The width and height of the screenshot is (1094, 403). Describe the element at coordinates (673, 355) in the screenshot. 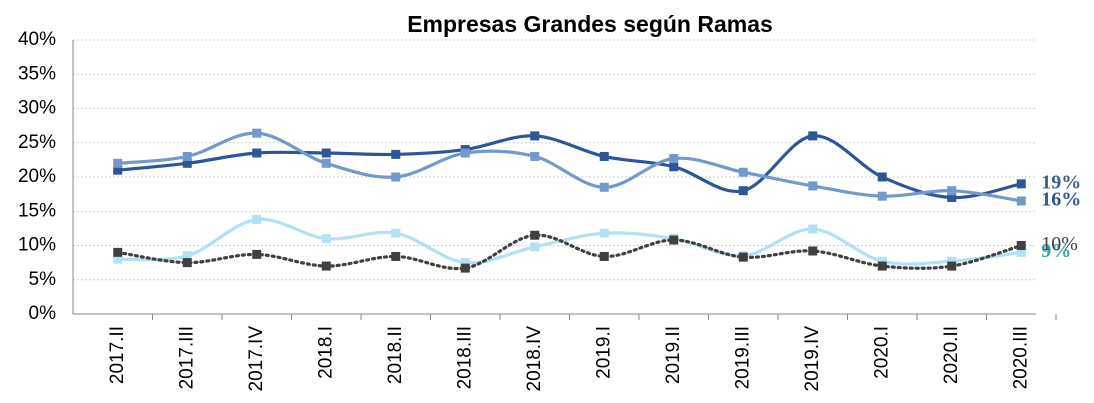

I see `x-tick-label: 2019.II` at that location.